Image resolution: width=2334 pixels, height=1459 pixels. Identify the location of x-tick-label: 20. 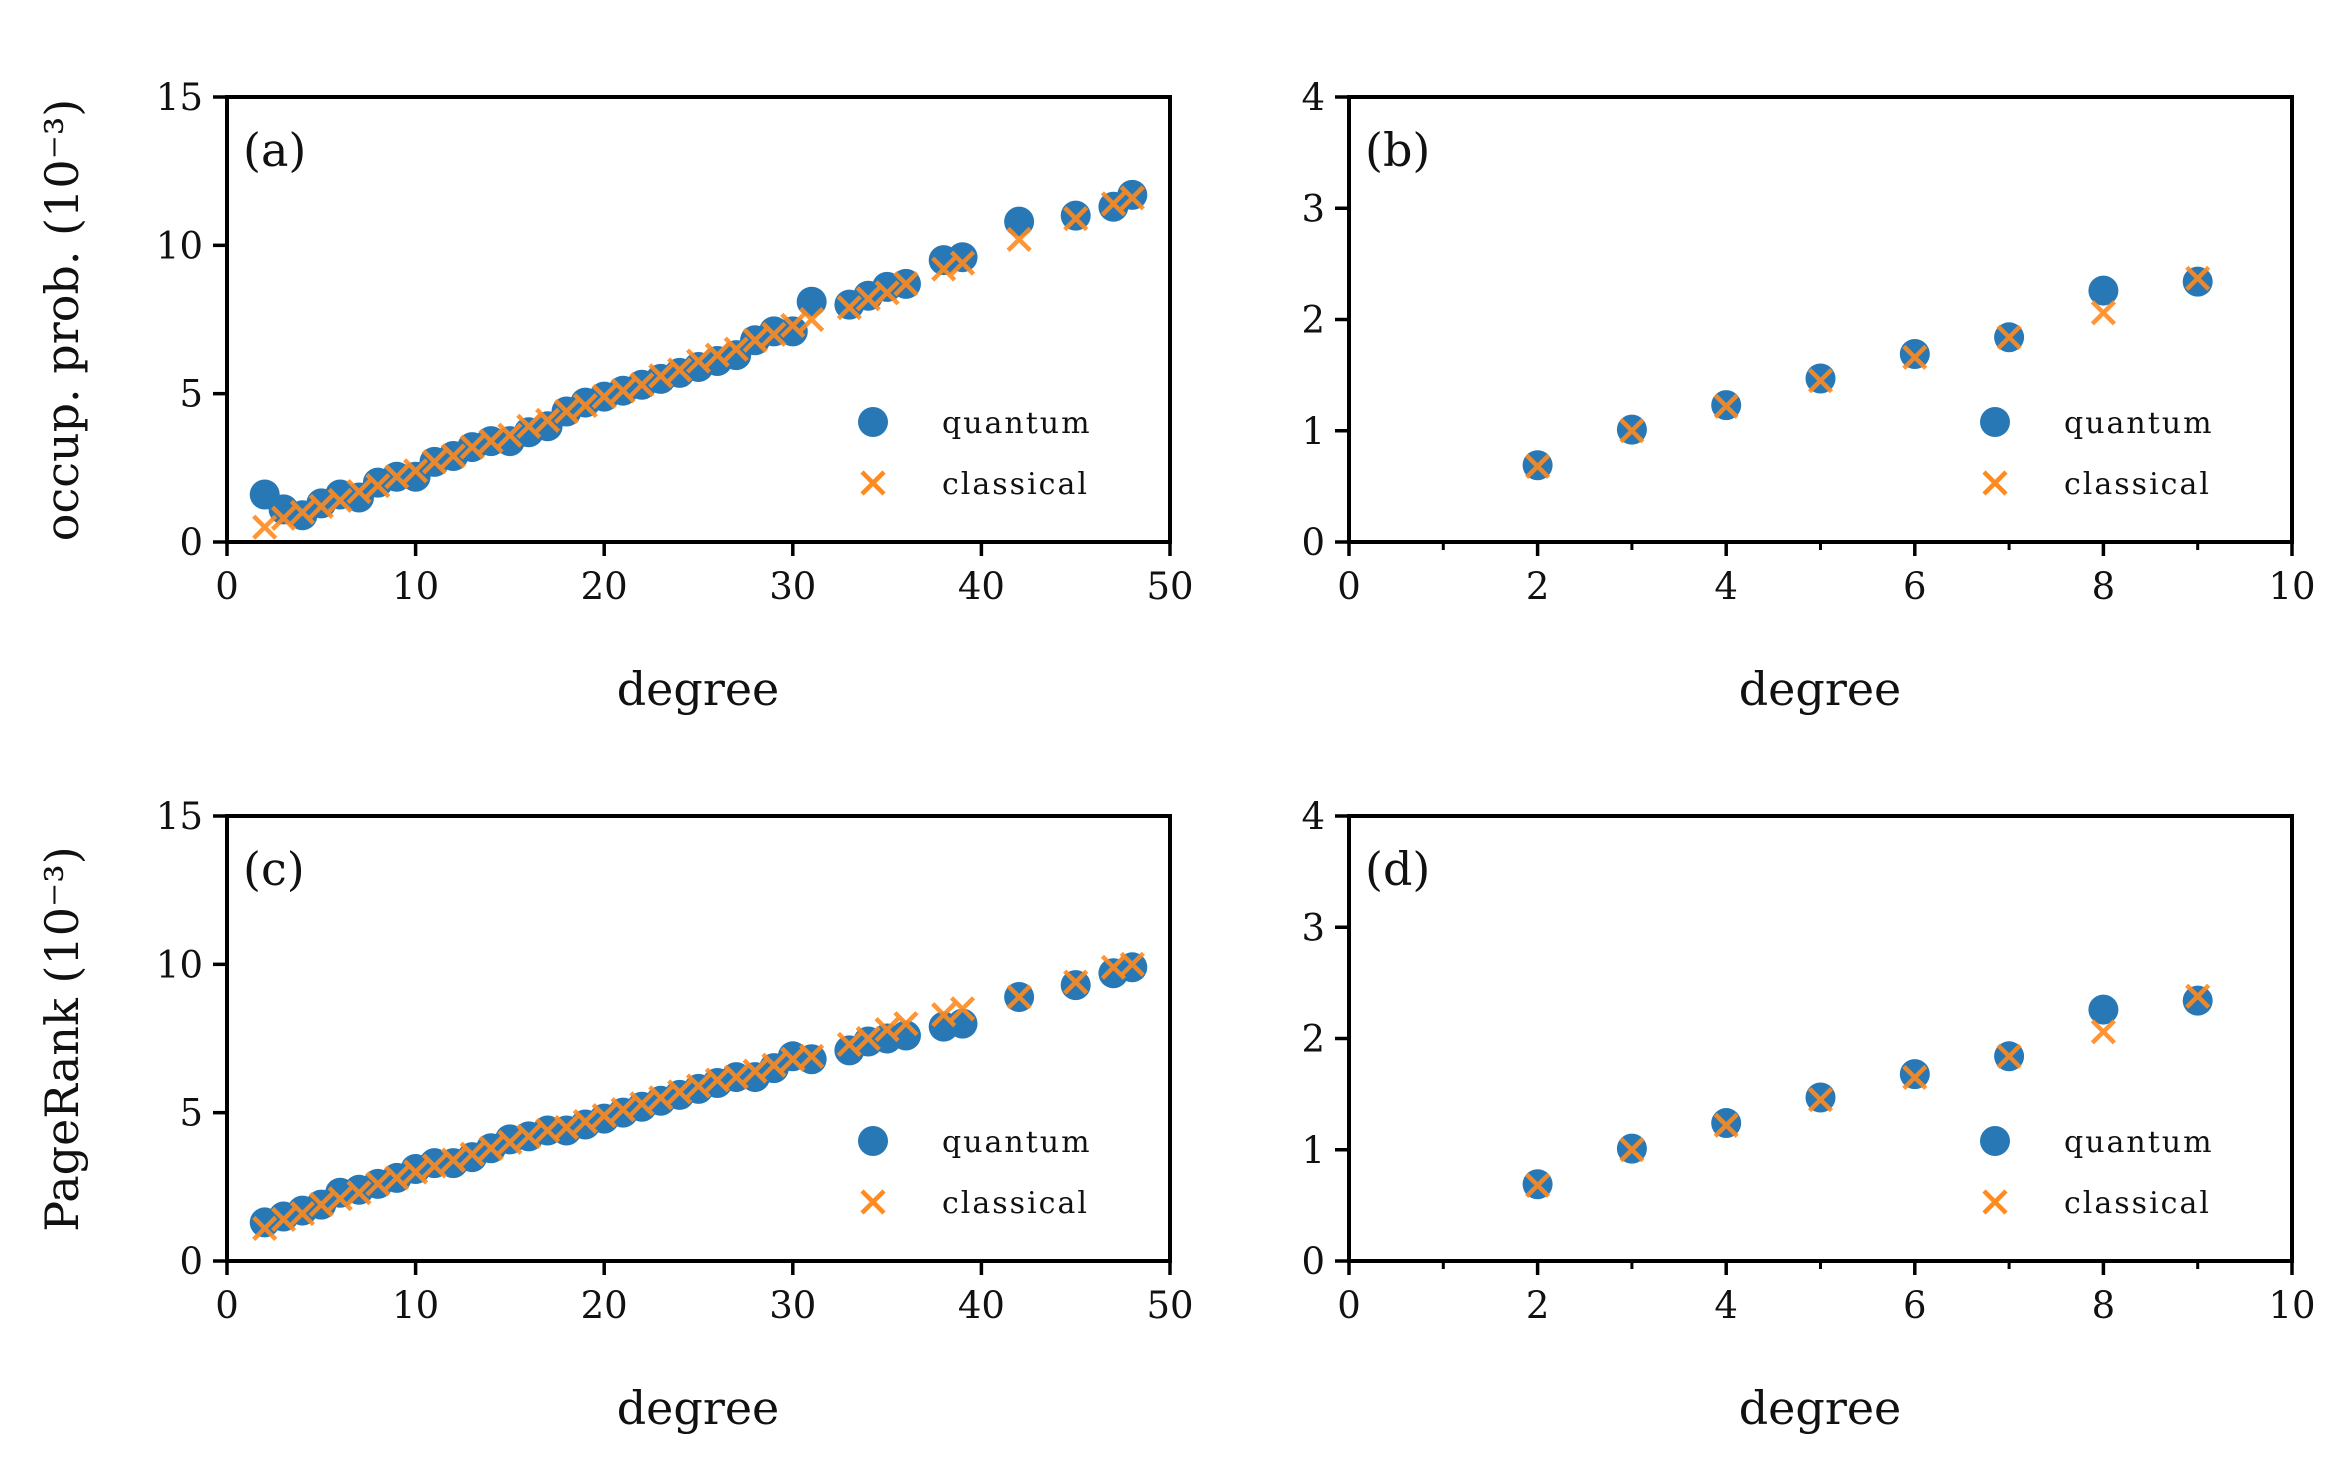
(604, 1305).